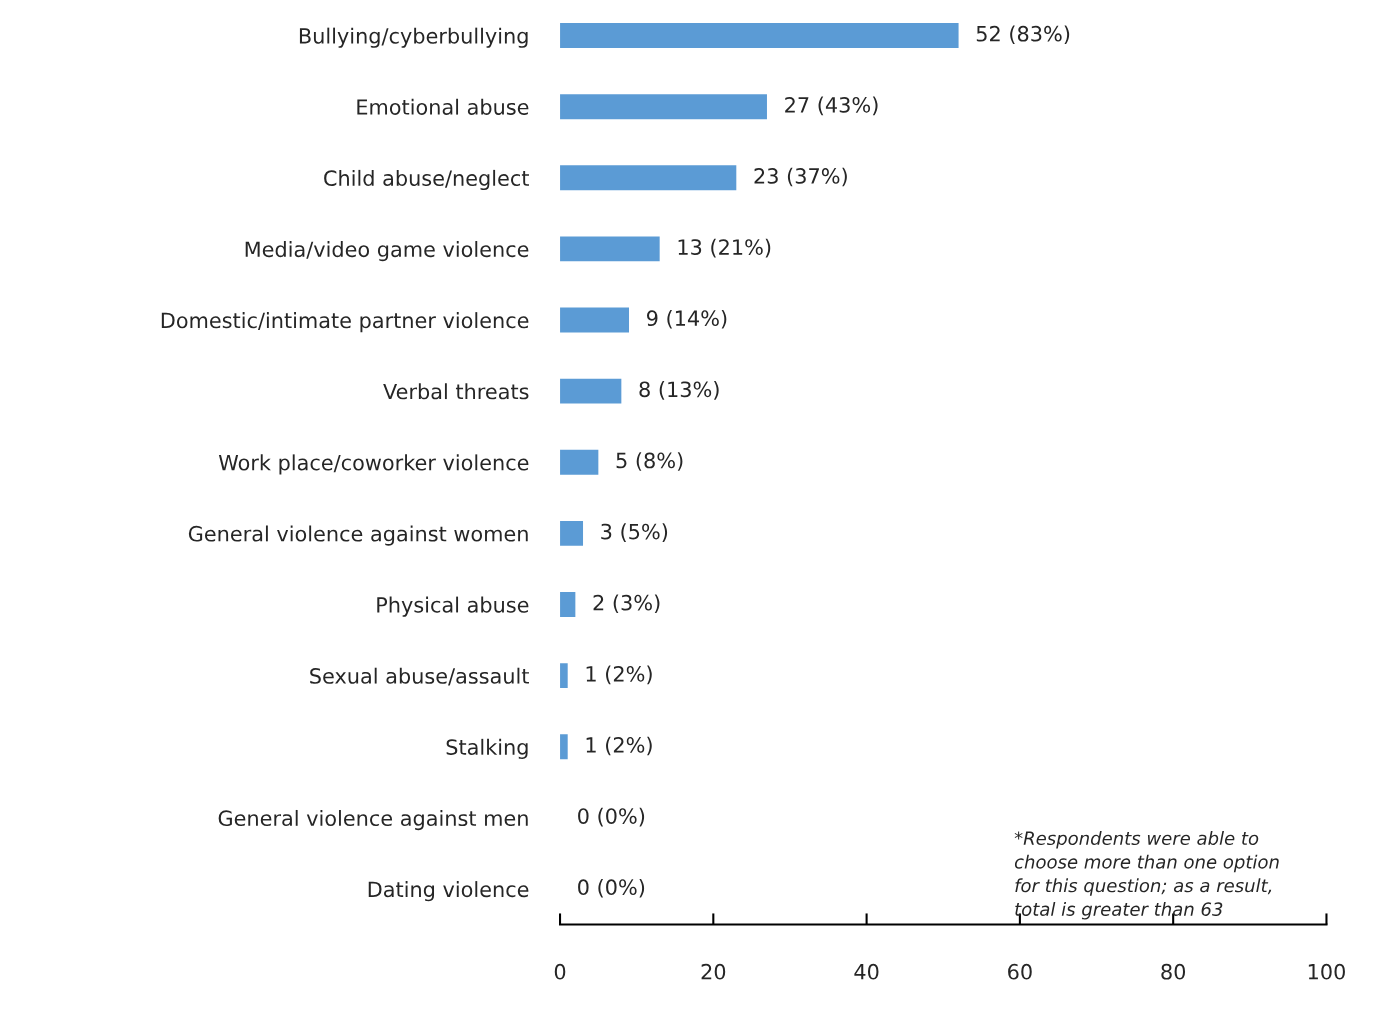 The image size is (1376, 1016). What do you see at coordinates (866, 971) in the screenshot?
I see `x-tick-label: 40` at bounding box center [866, 971].